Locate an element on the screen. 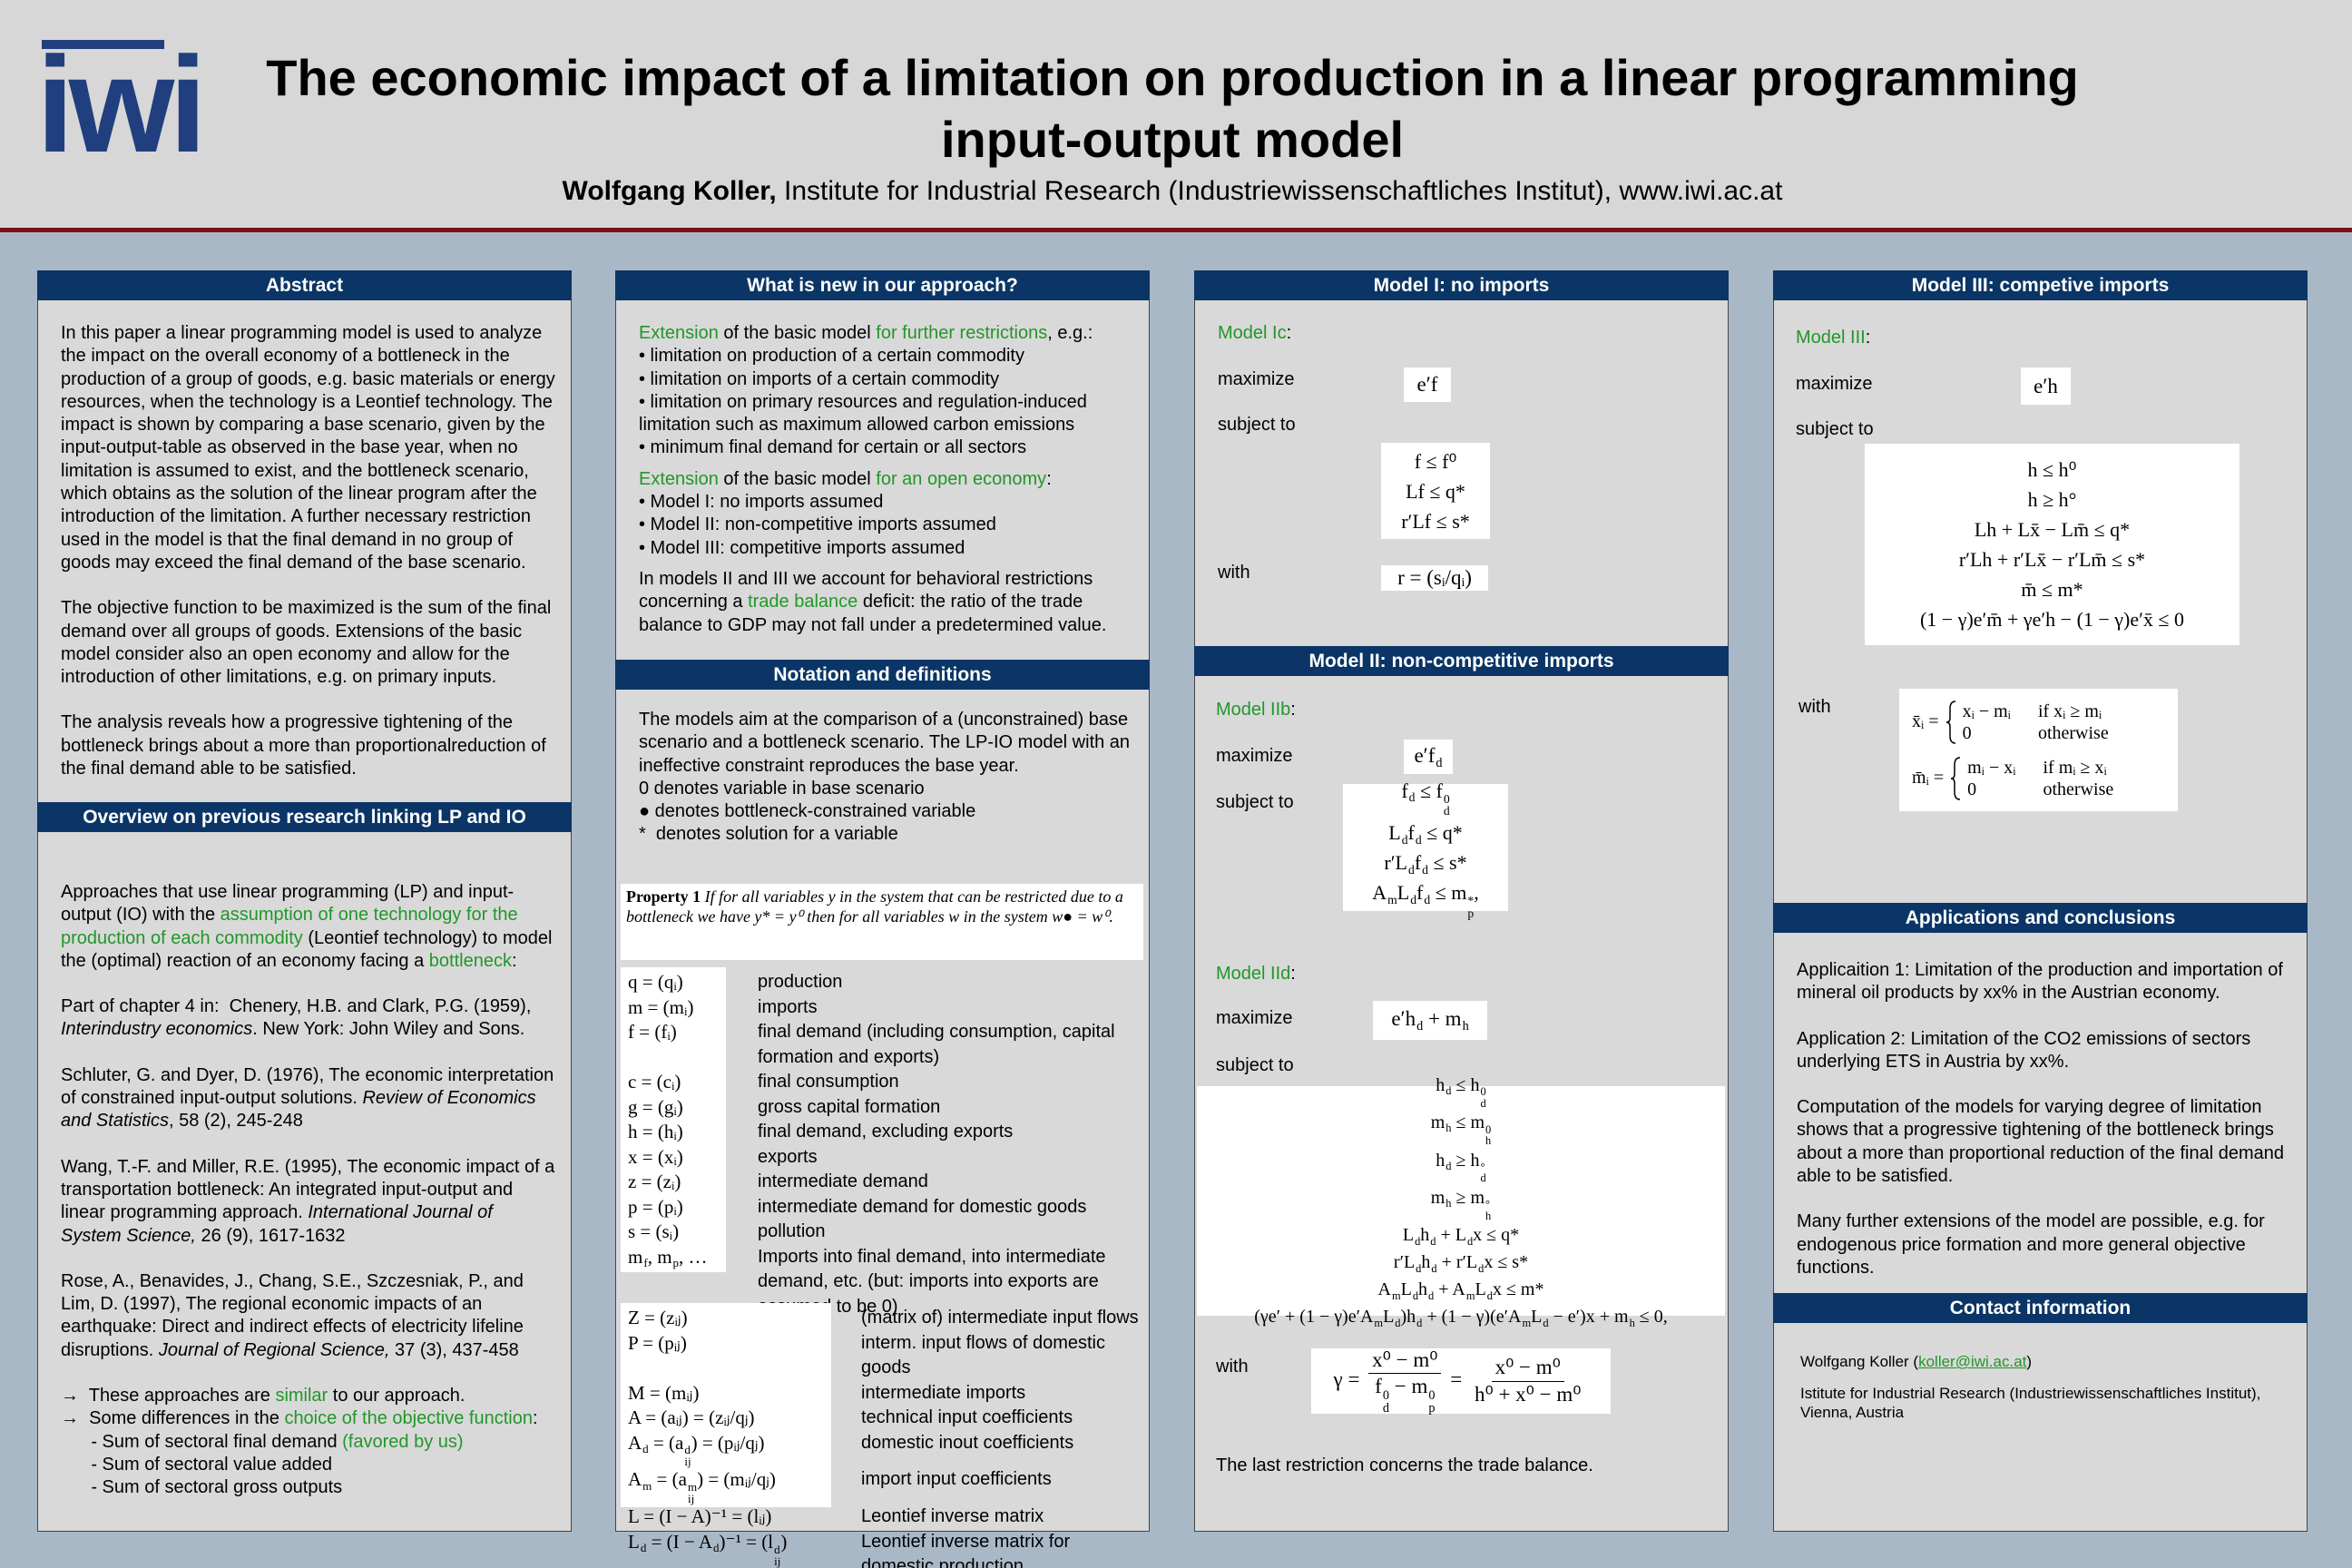  formula: e′f is located at coordinates (1427, 385).